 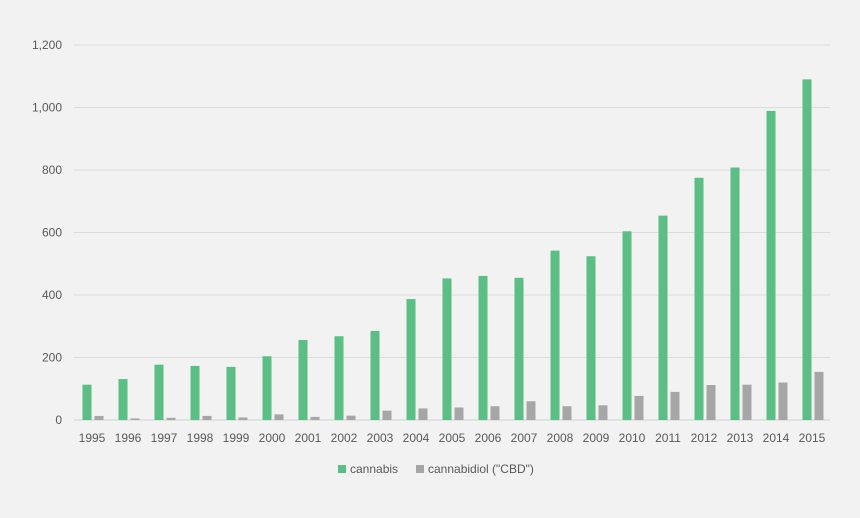 I want to click on x-tick-label: 2009, so click(x=596, y=438).